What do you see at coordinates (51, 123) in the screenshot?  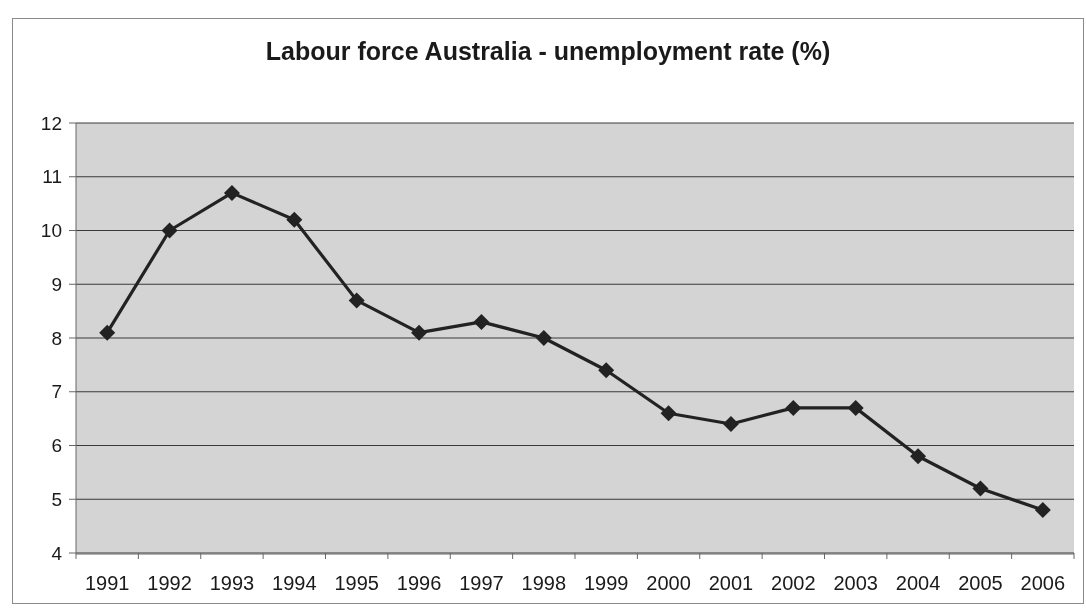 I see `y-tick-label: 12` at bounding box center [51, 123].